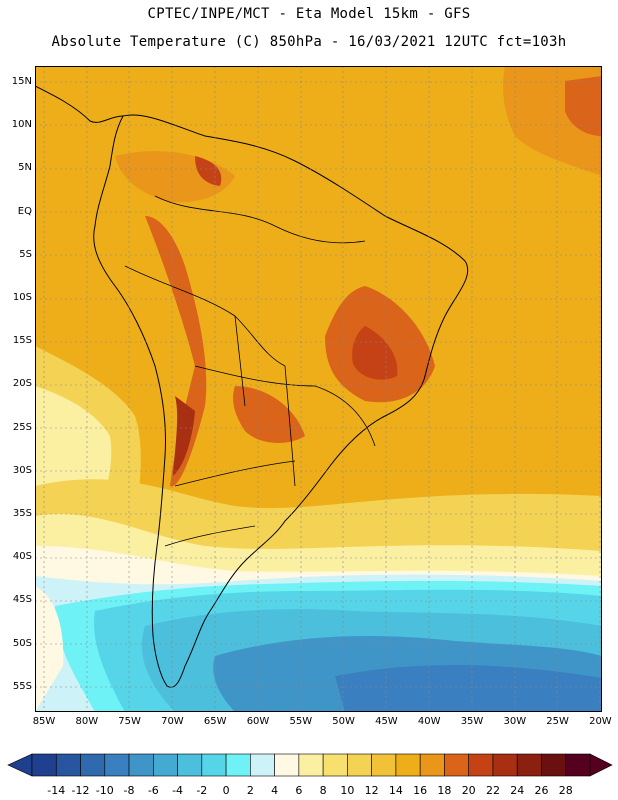 The height and width of the screenshot is (800, 618). Describe the element at coordinates (49, 649) in the screenshot. I see `field-cream-sw` at that location.